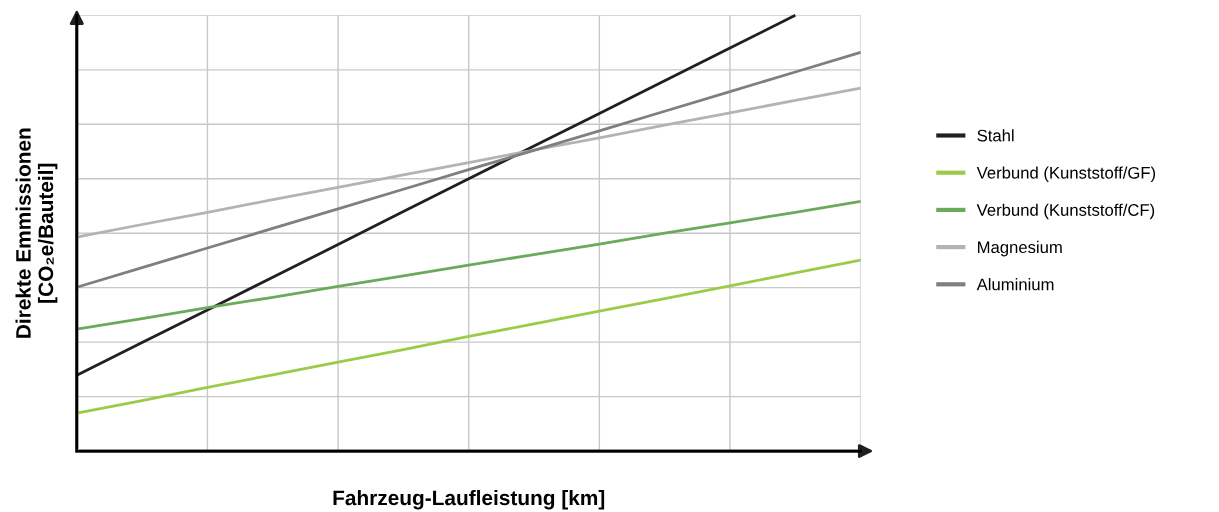  Describe the element at coordinates (995, 135) in the screenshot. I see `legend-label: Stahl` at that location.